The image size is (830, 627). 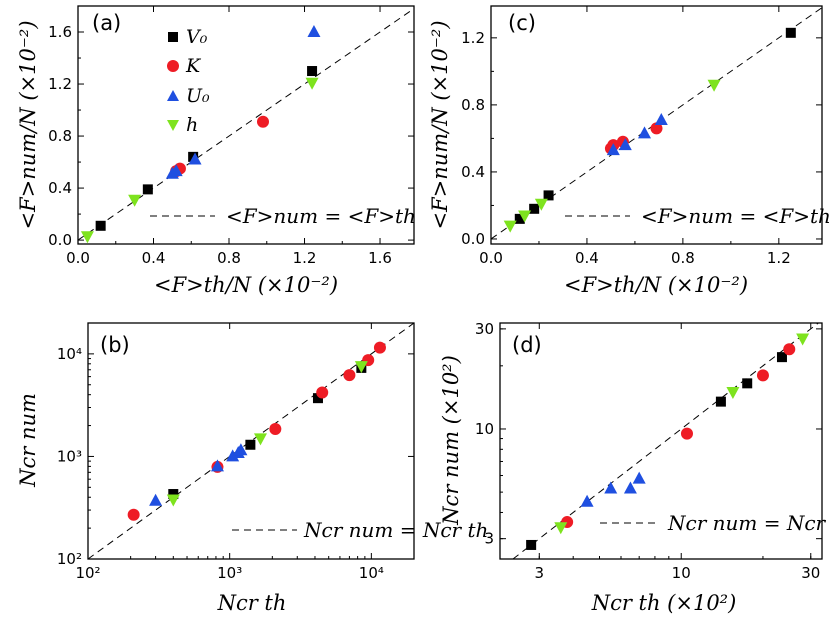 I want to click on x-tick-label: 1.6, so click(x=380, y=258).